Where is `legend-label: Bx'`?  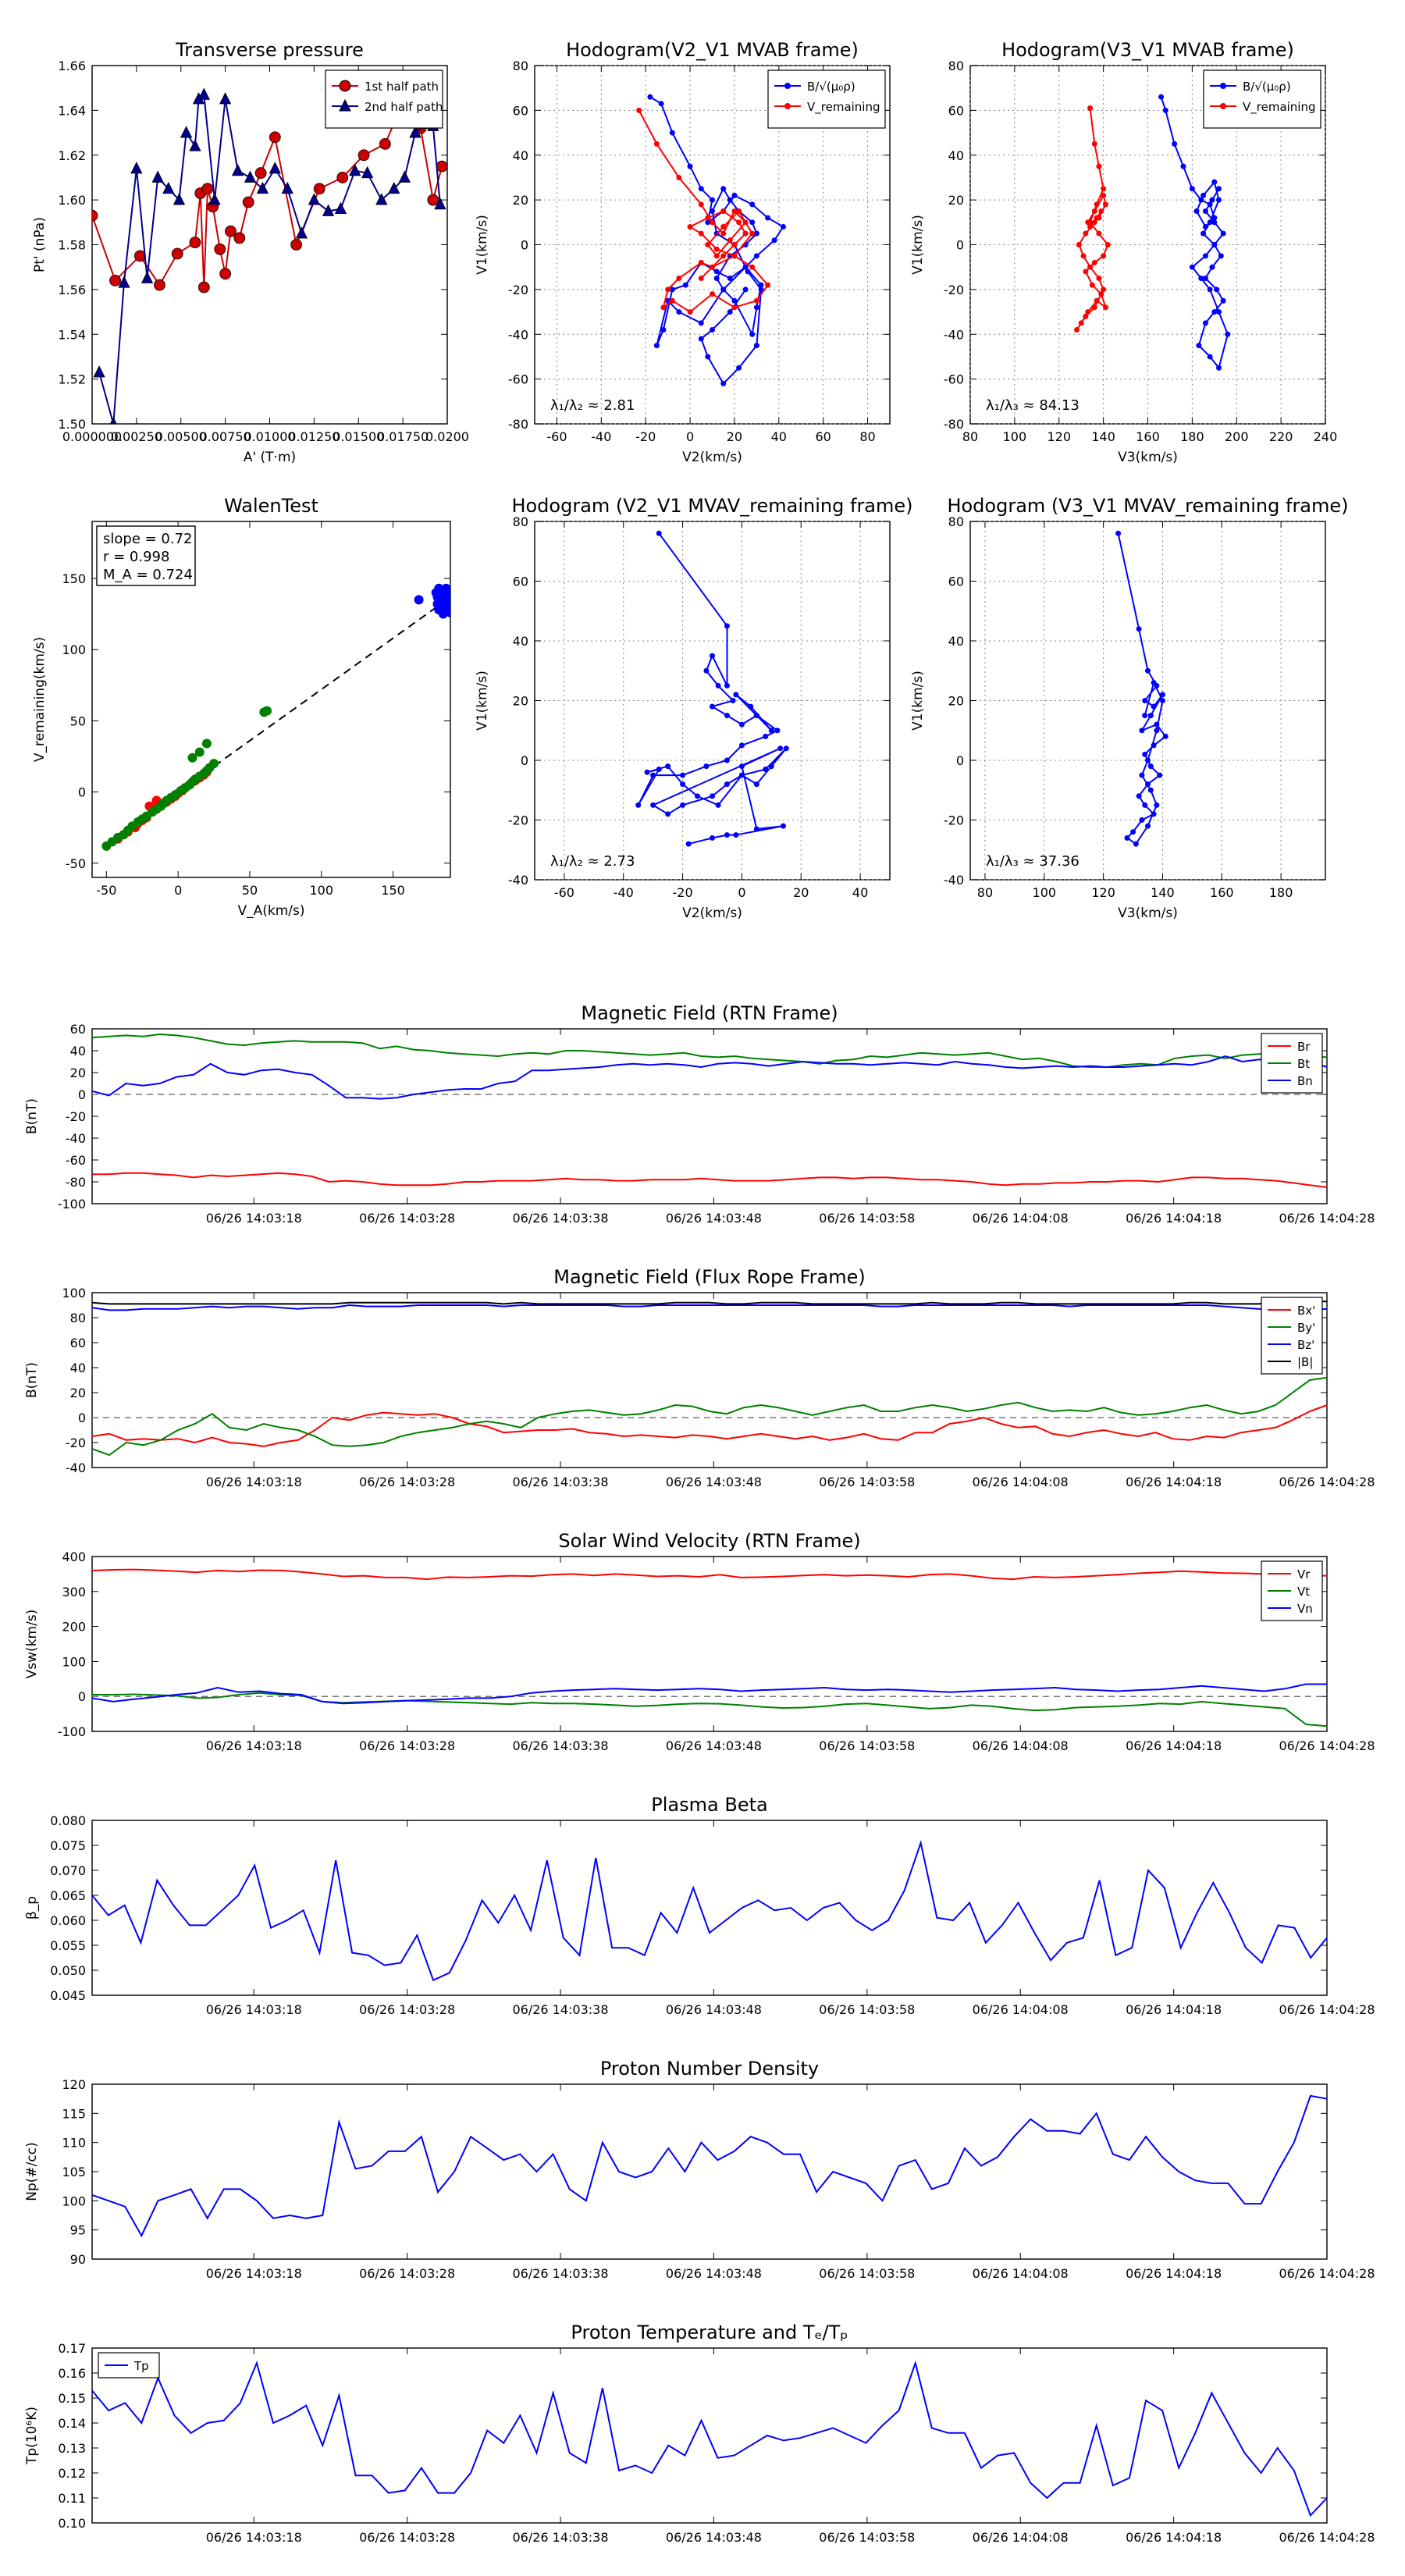
legend-label: Bx' is located at coordinates (1306, 1311).